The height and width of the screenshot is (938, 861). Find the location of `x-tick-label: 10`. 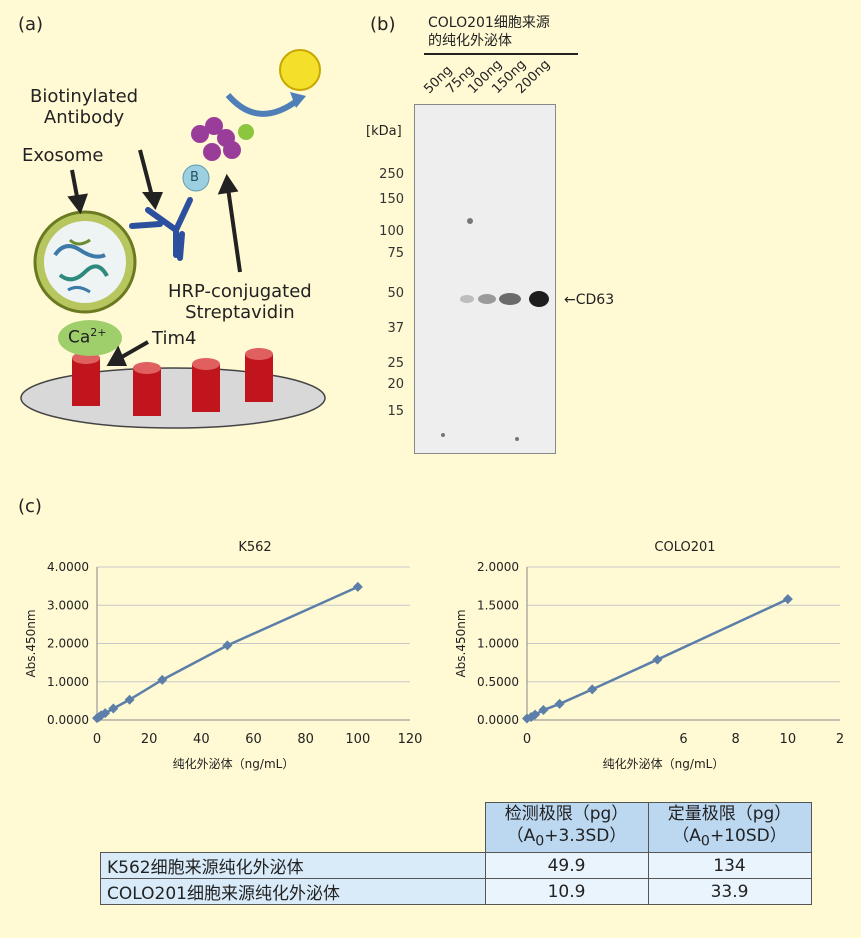

x-tick-label: 10 is located at coordinates (788, 739).